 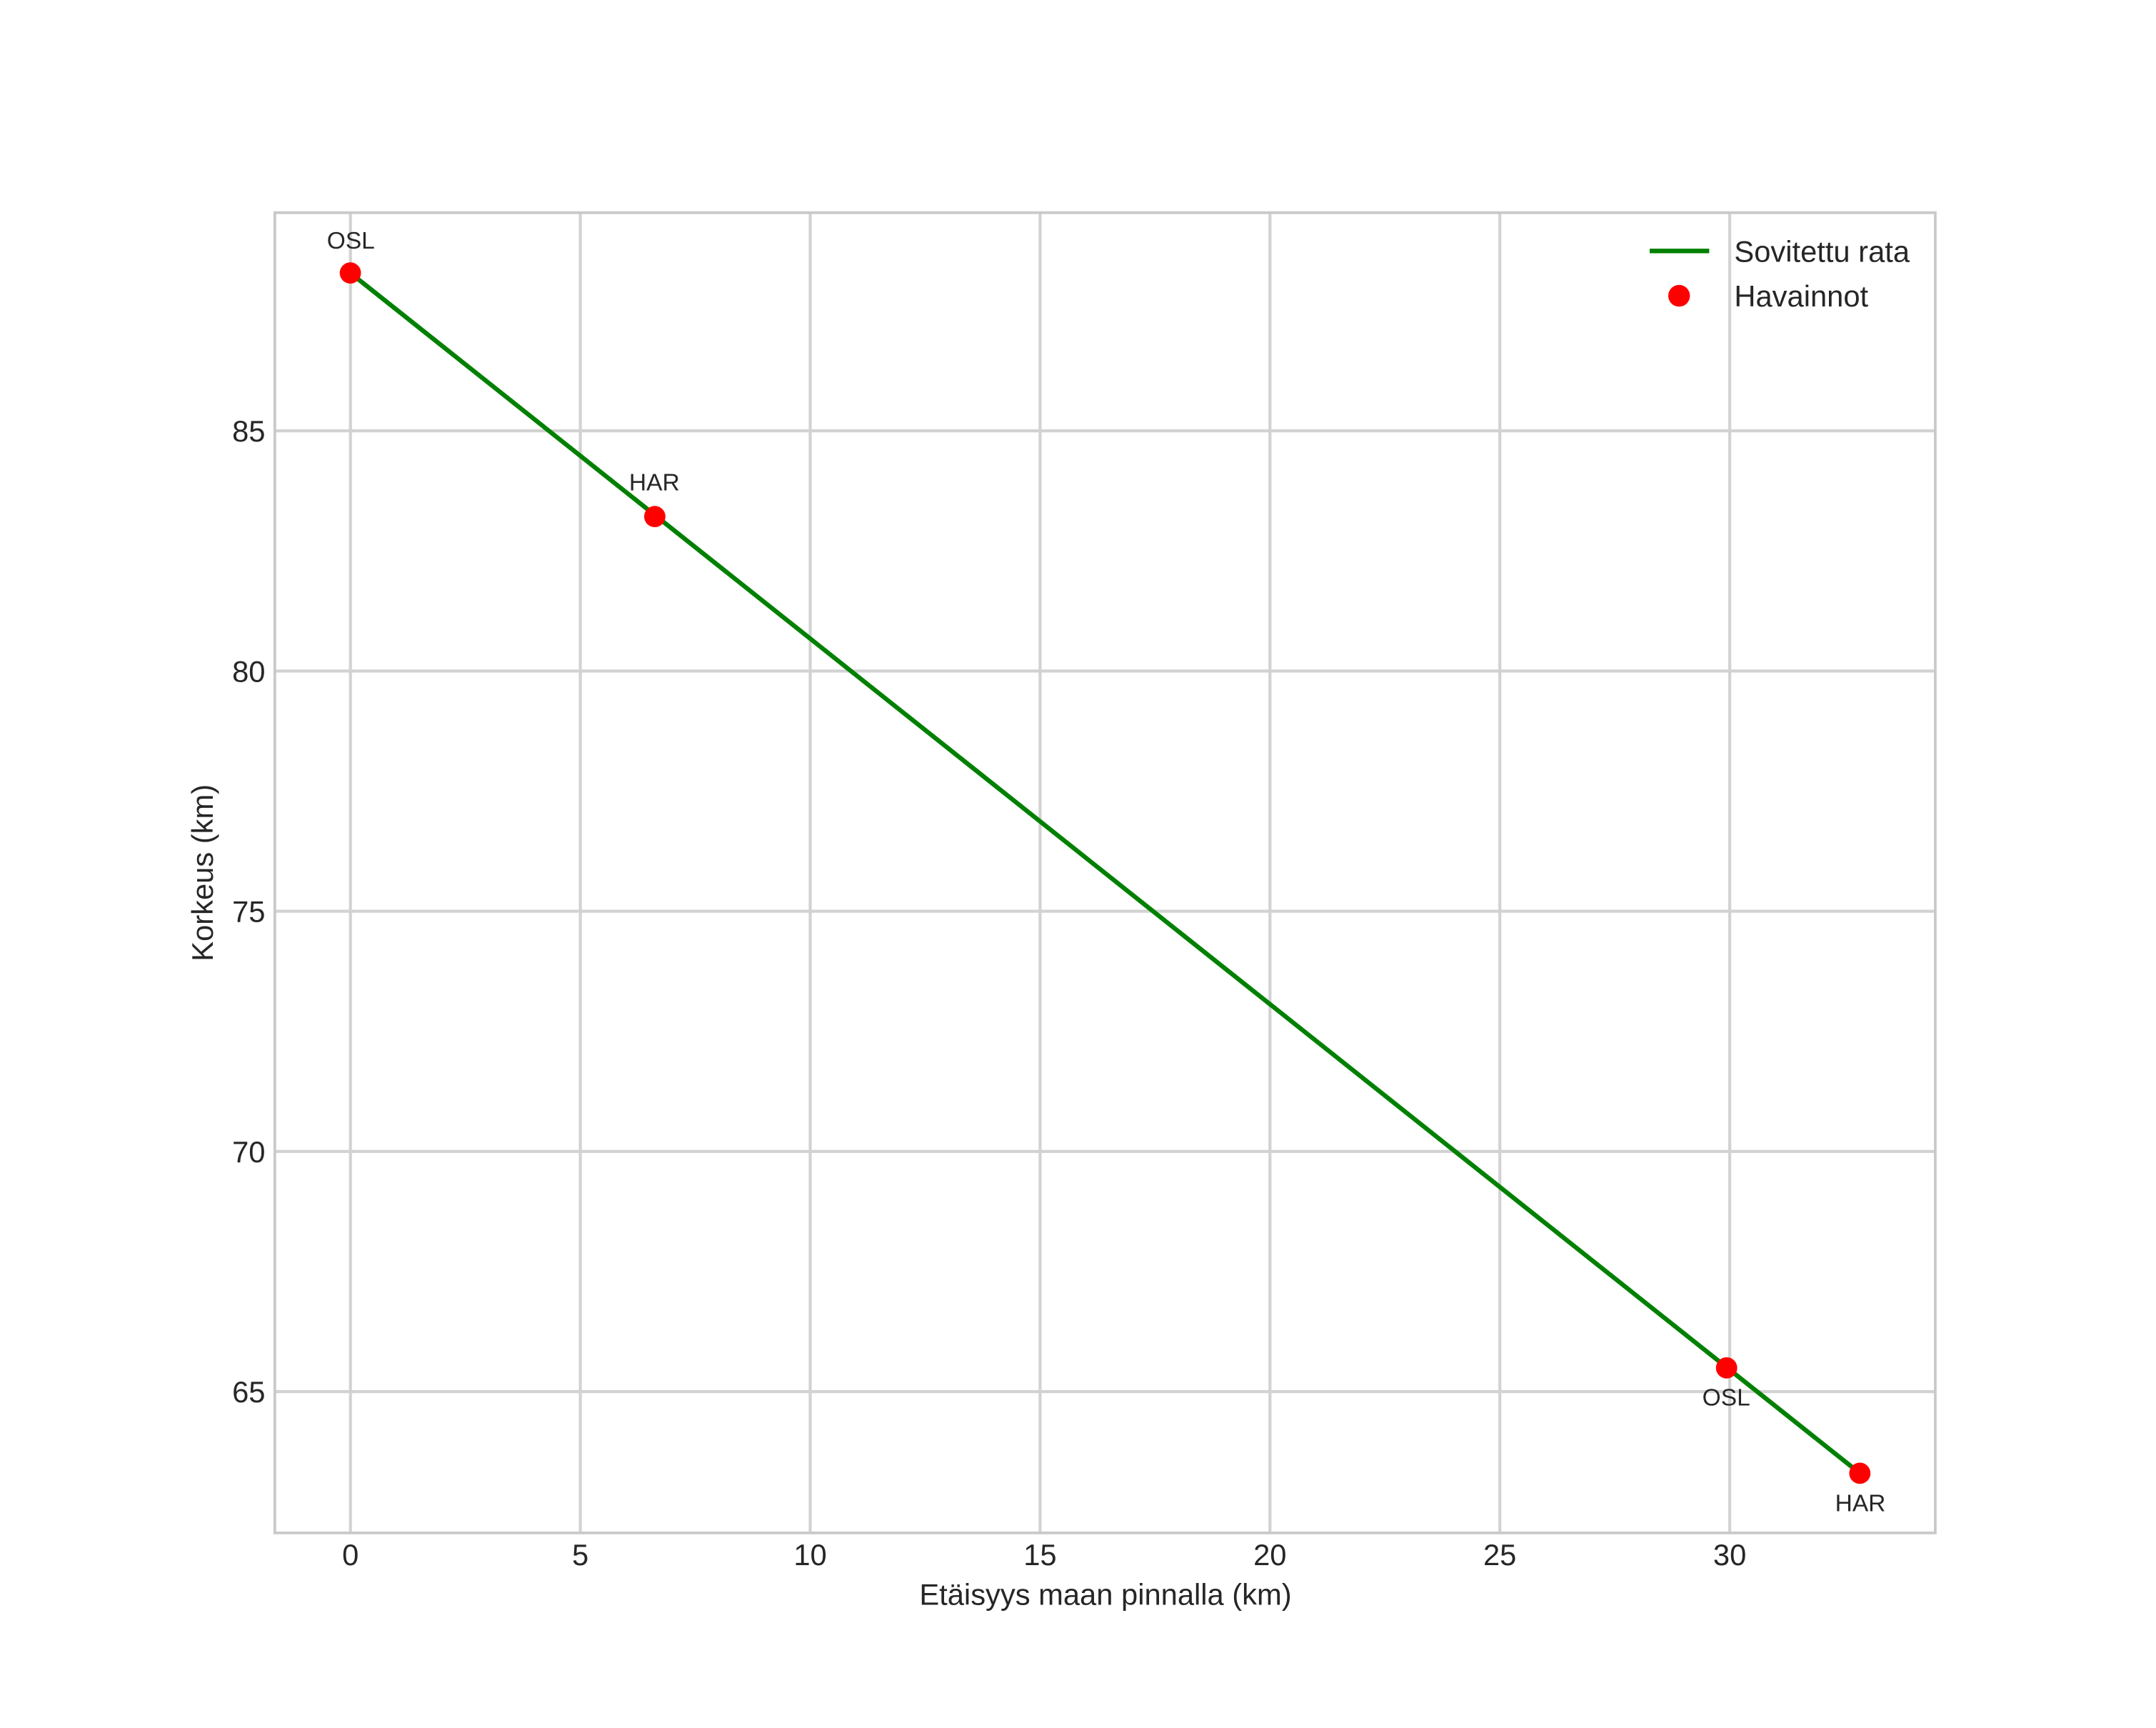 What do you see at coordinates (810, 1555) in the screenshot?
I see `svg-text: 10` at bounding box center [810, 1555].